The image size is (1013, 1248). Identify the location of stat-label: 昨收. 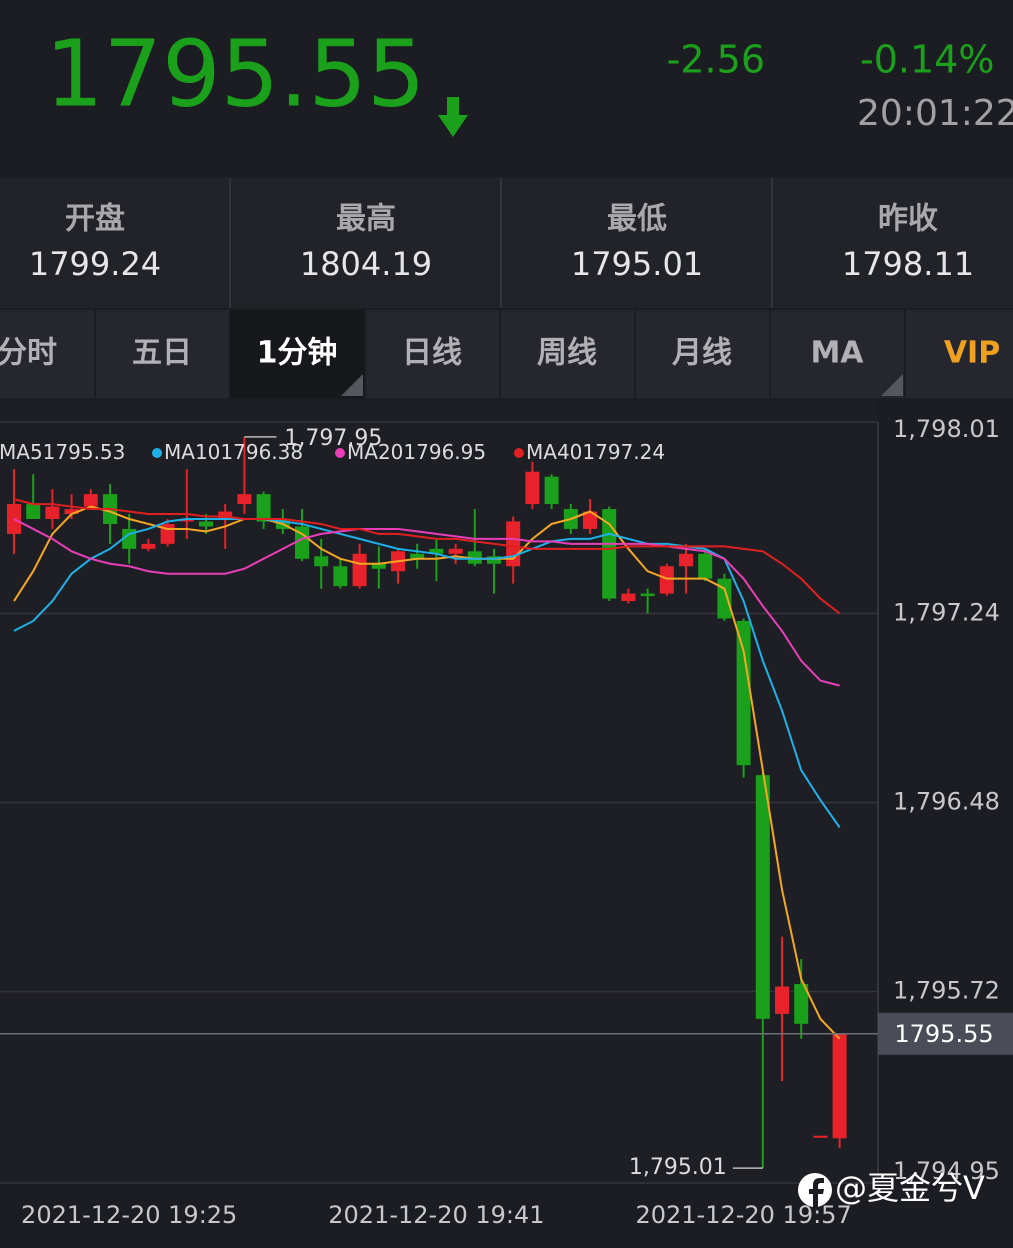
(908, 219).